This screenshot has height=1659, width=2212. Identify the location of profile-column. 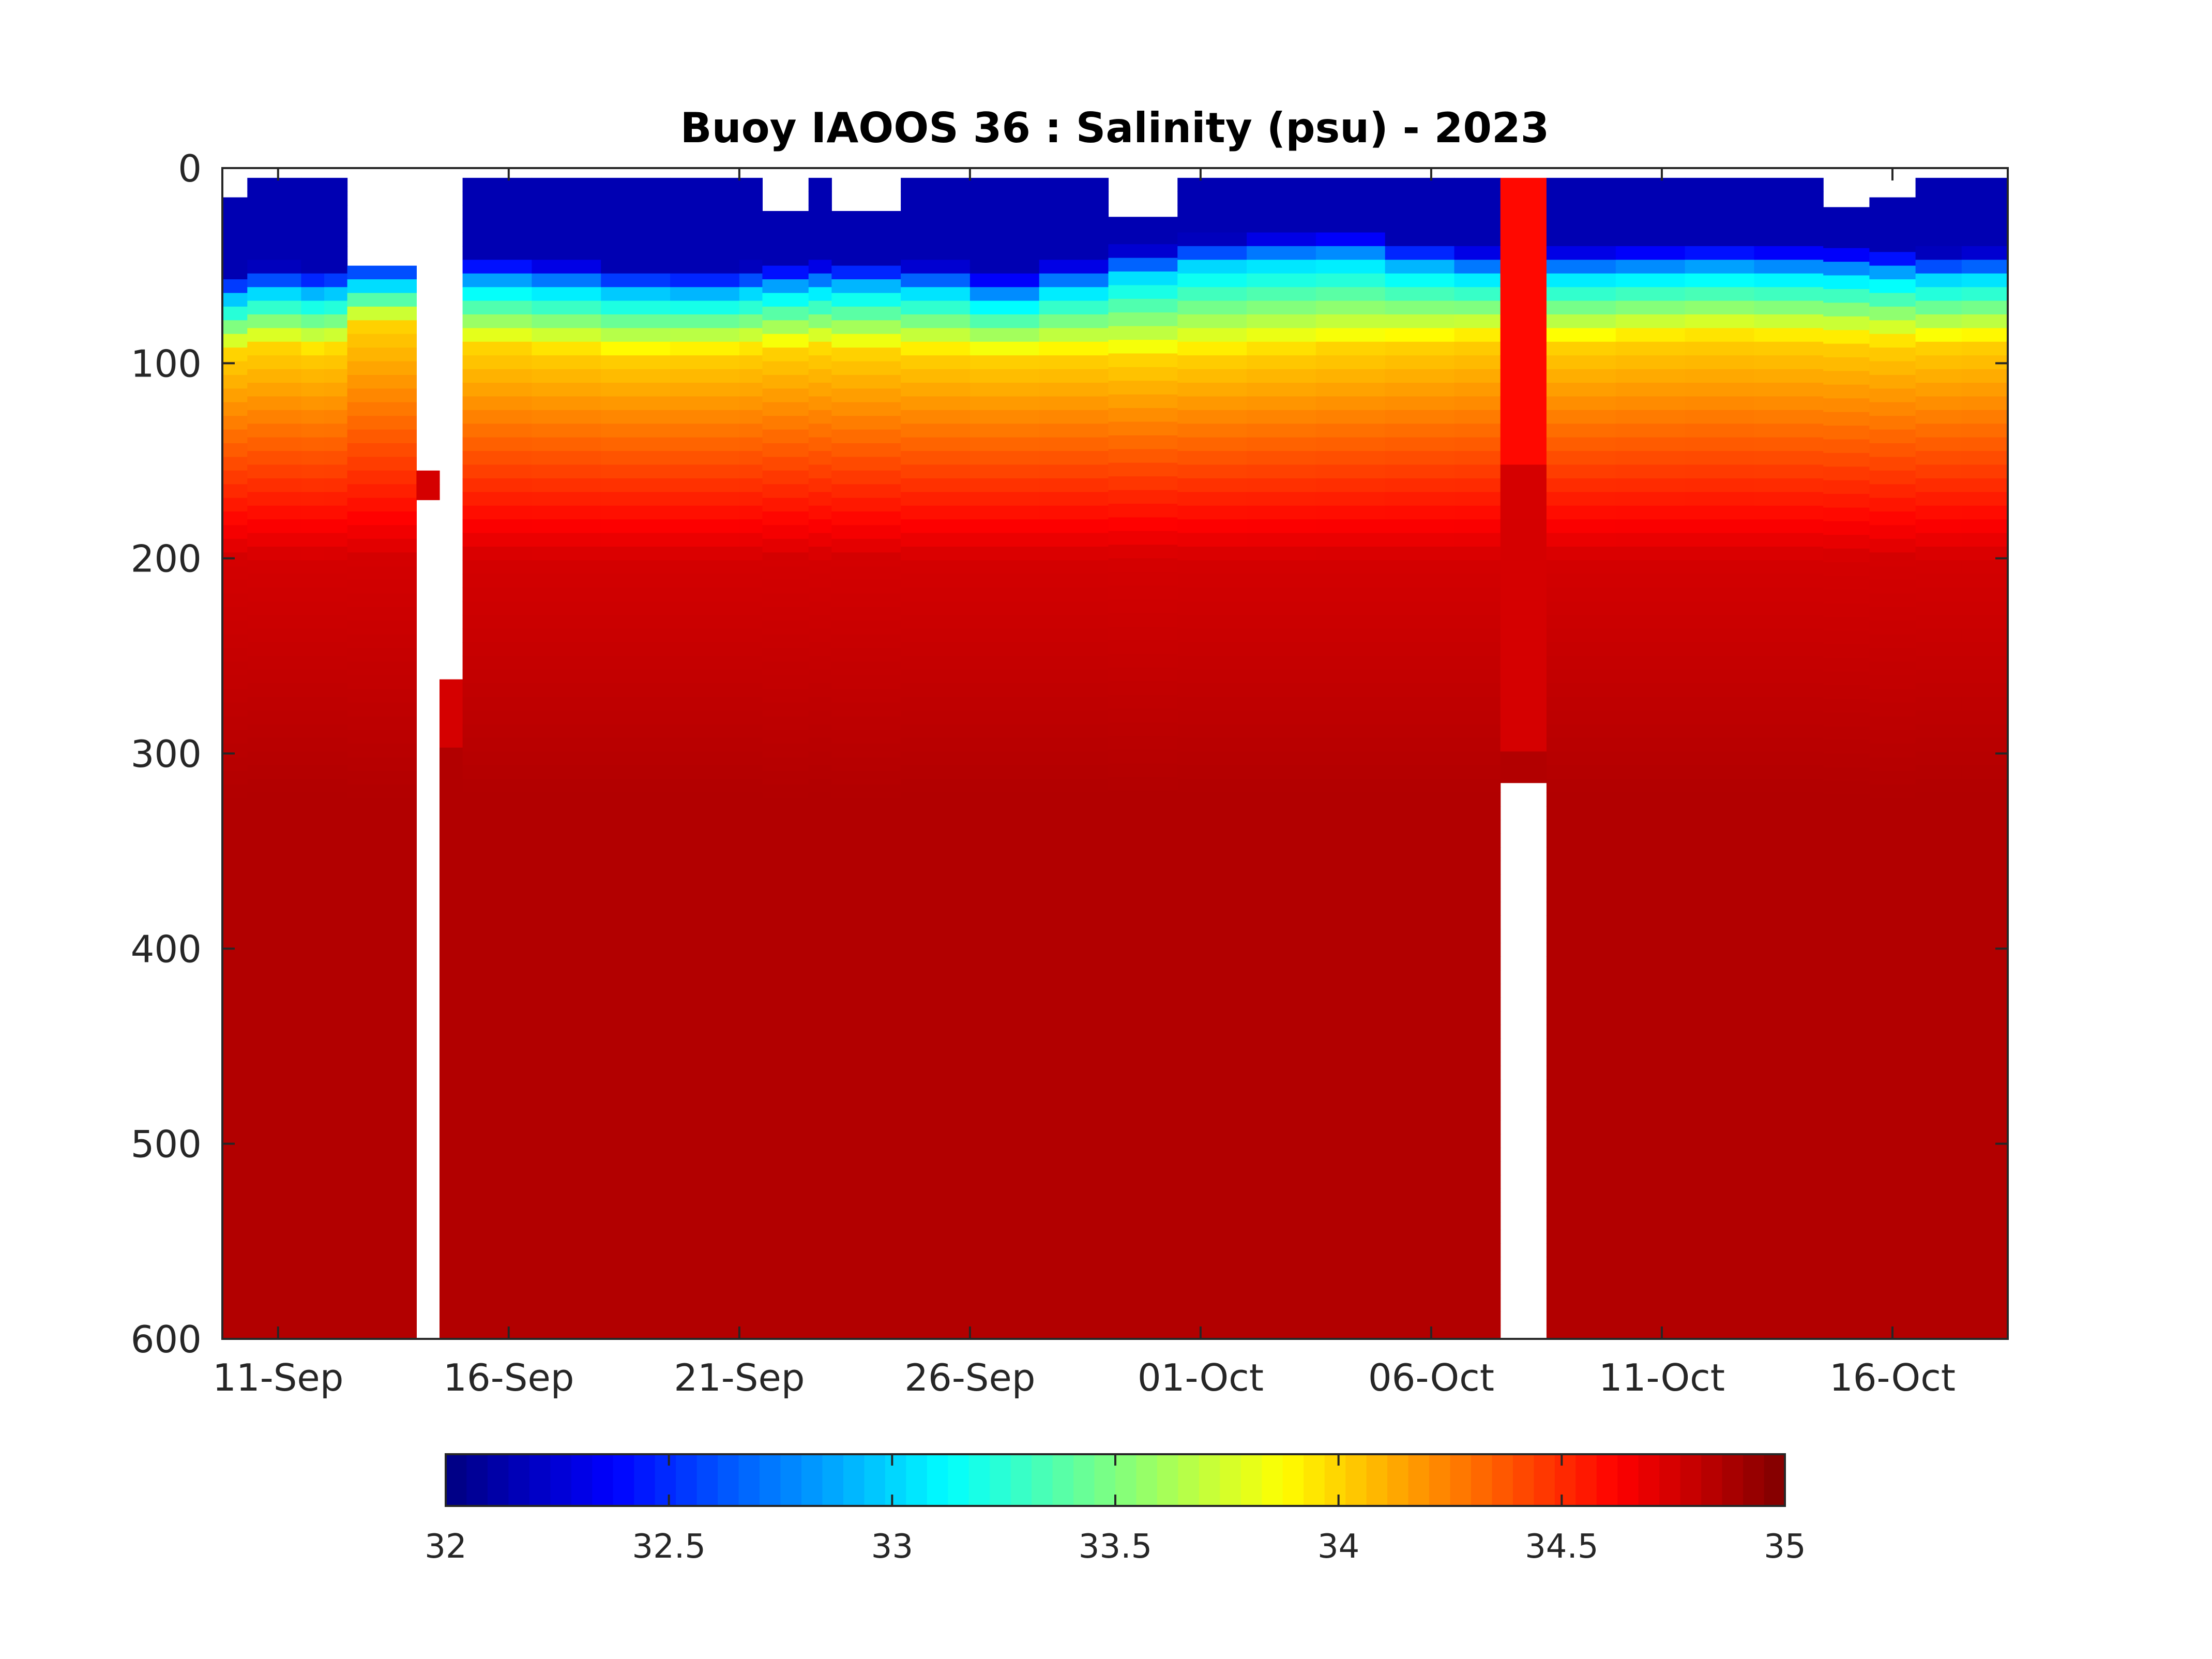
(382, 802).